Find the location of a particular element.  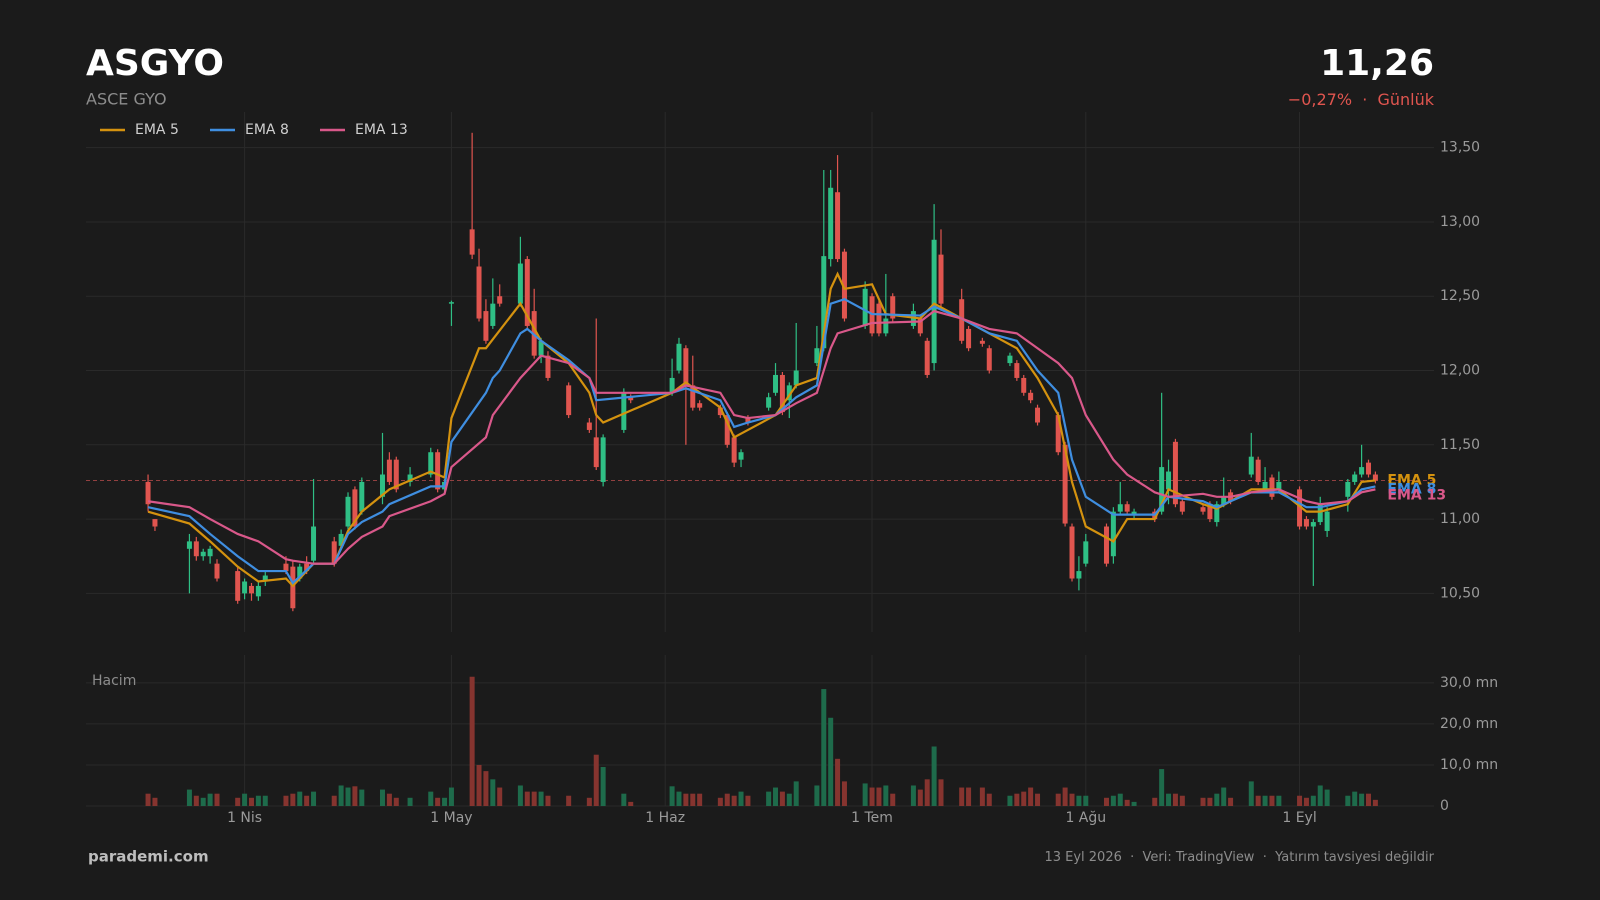

x-tick-label: 1 Haz is located at coordinates (665, 818).